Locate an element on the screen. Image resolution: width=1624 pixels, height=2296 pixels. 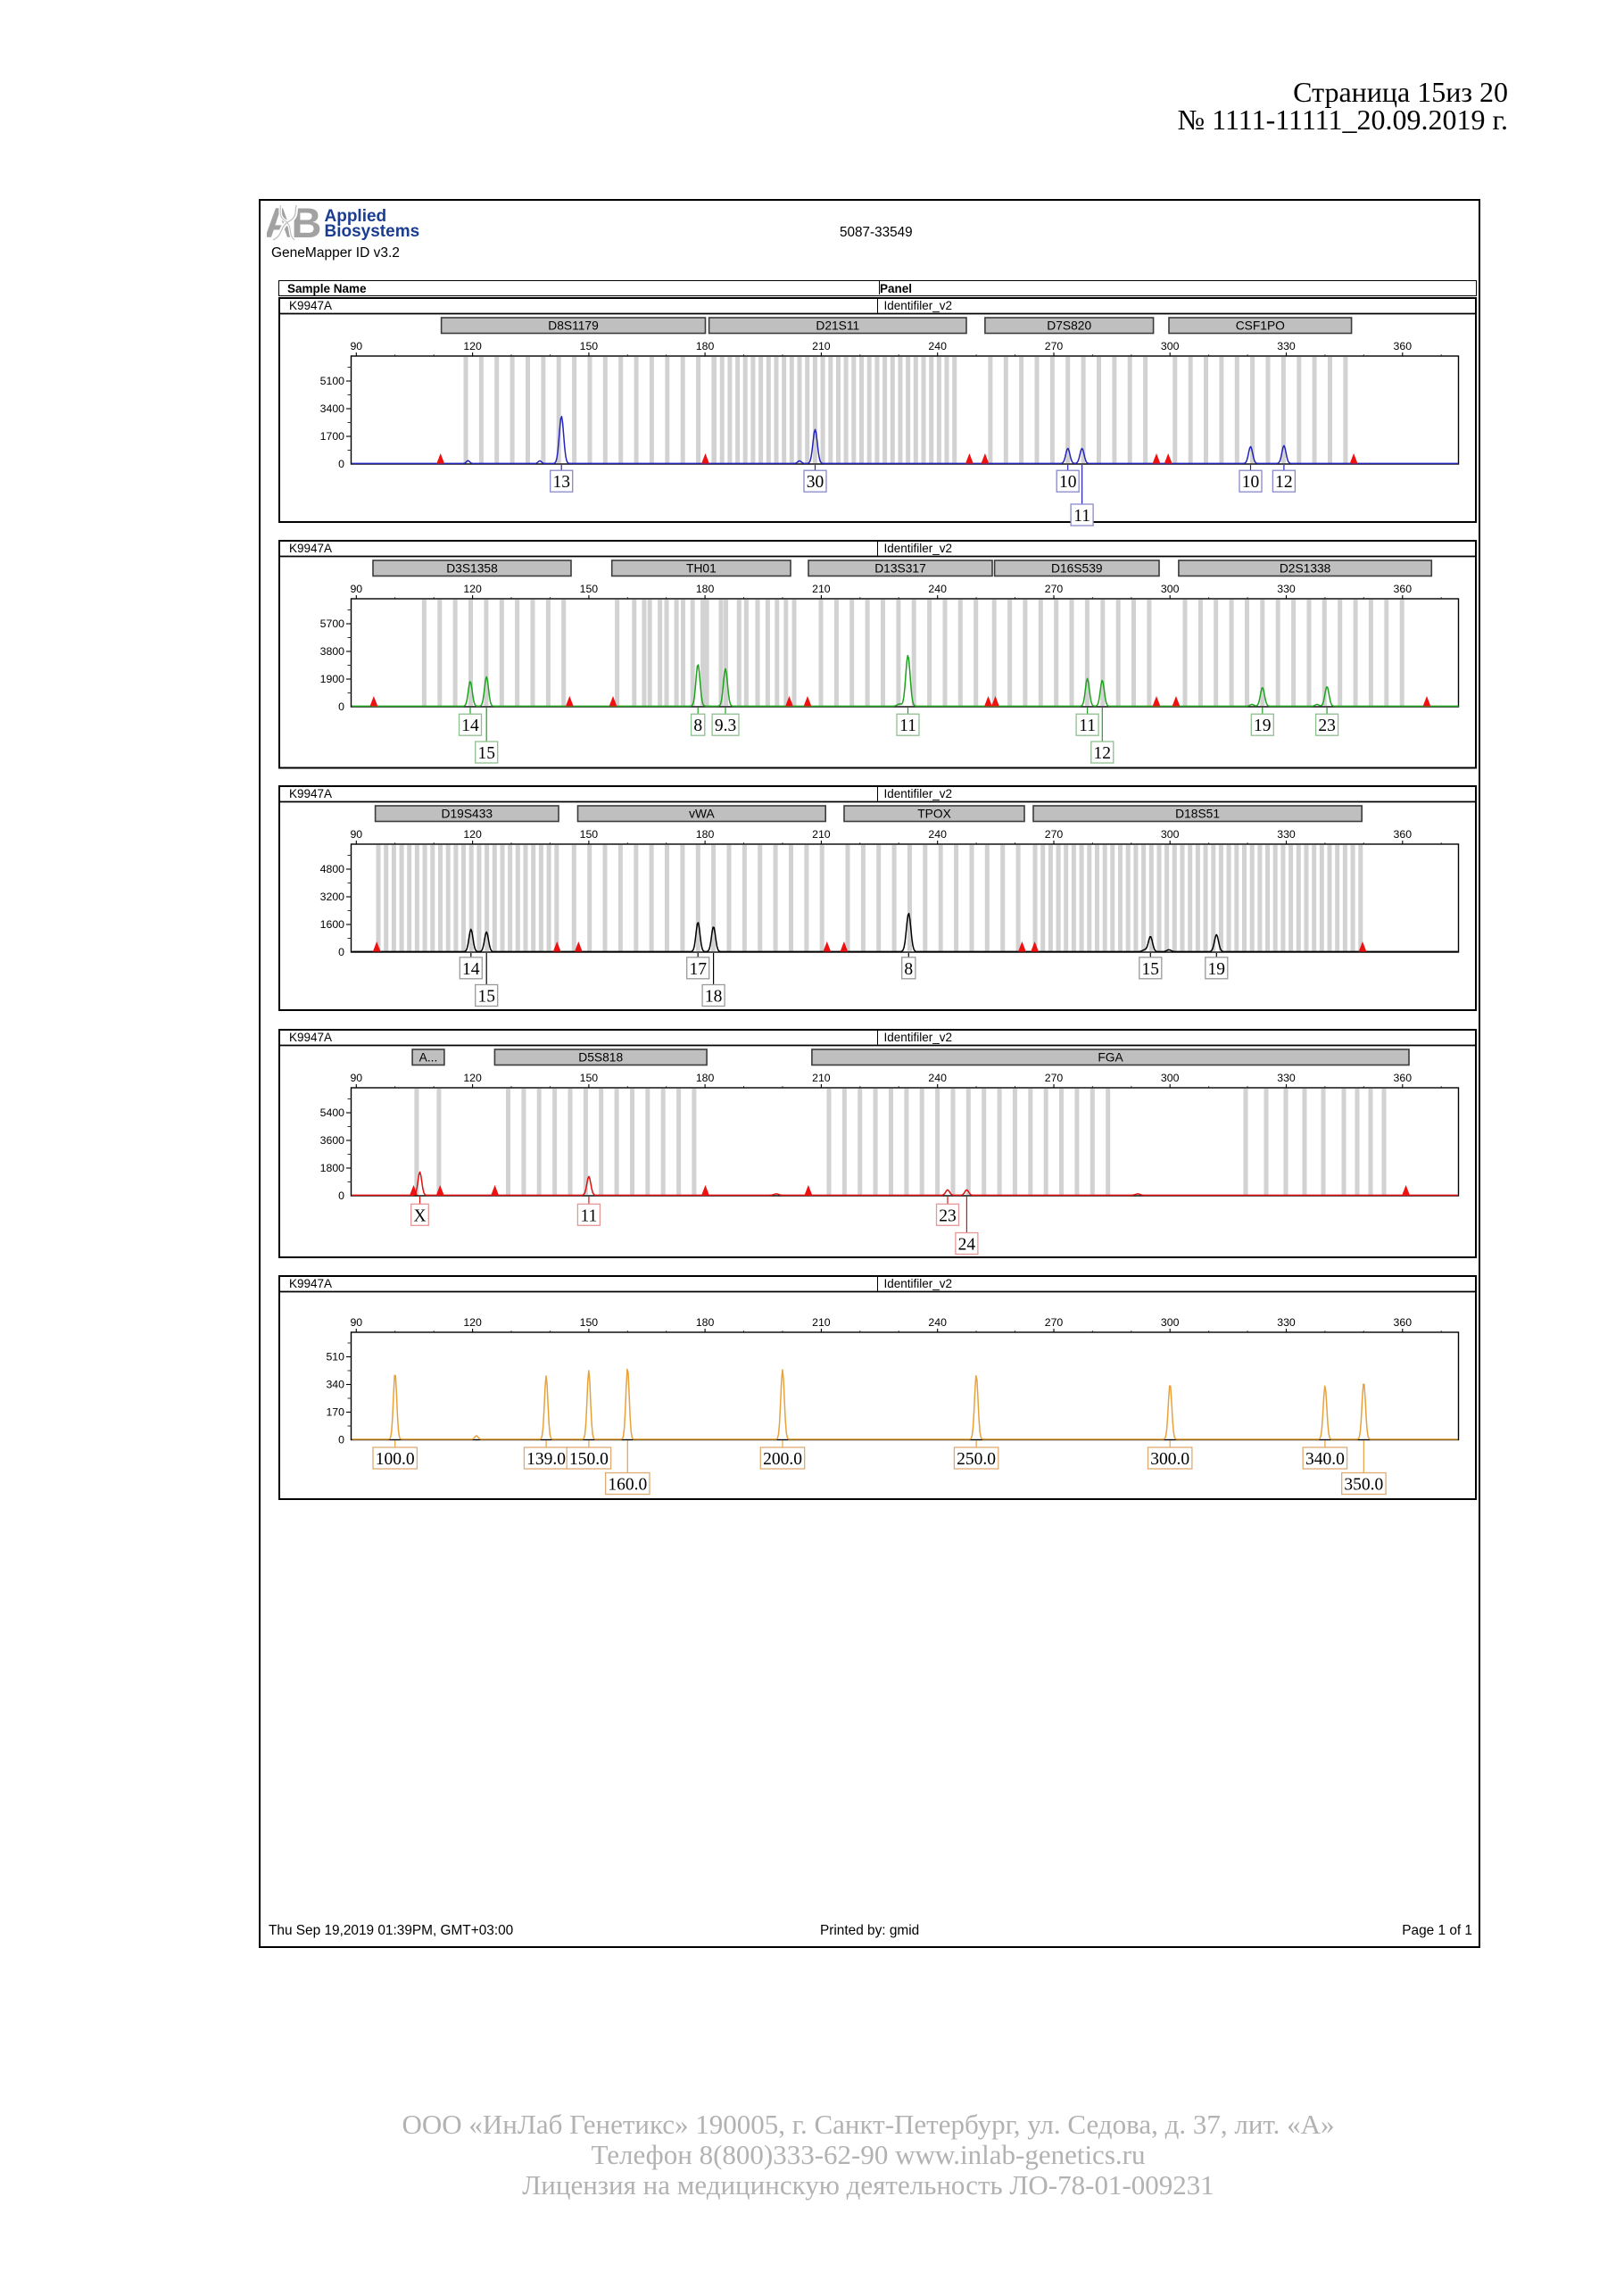
svg-text: 3400 is located at coordinates (332, 408).